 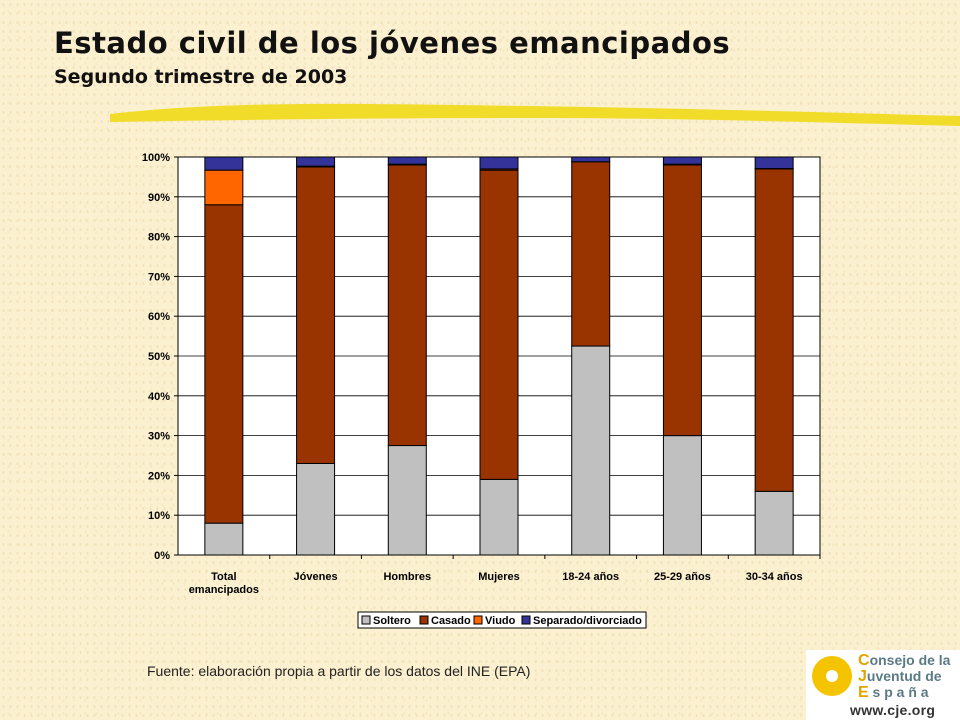 What do you see at coordinates (893, 710) in the screenshot?
I see `logo-url: www.cje.org` at bounding box center [893, 710].